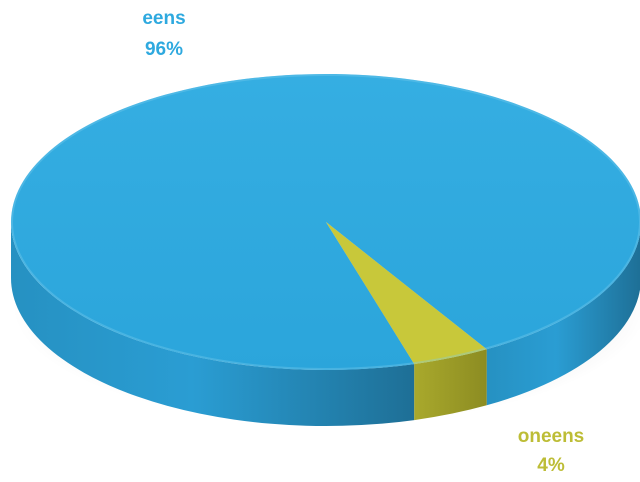 This screenshot has height=482, width=640. Describe the element at coordinates (551, 436) in the screenshot. I see `slice-label-oneens: oneens` at that location.